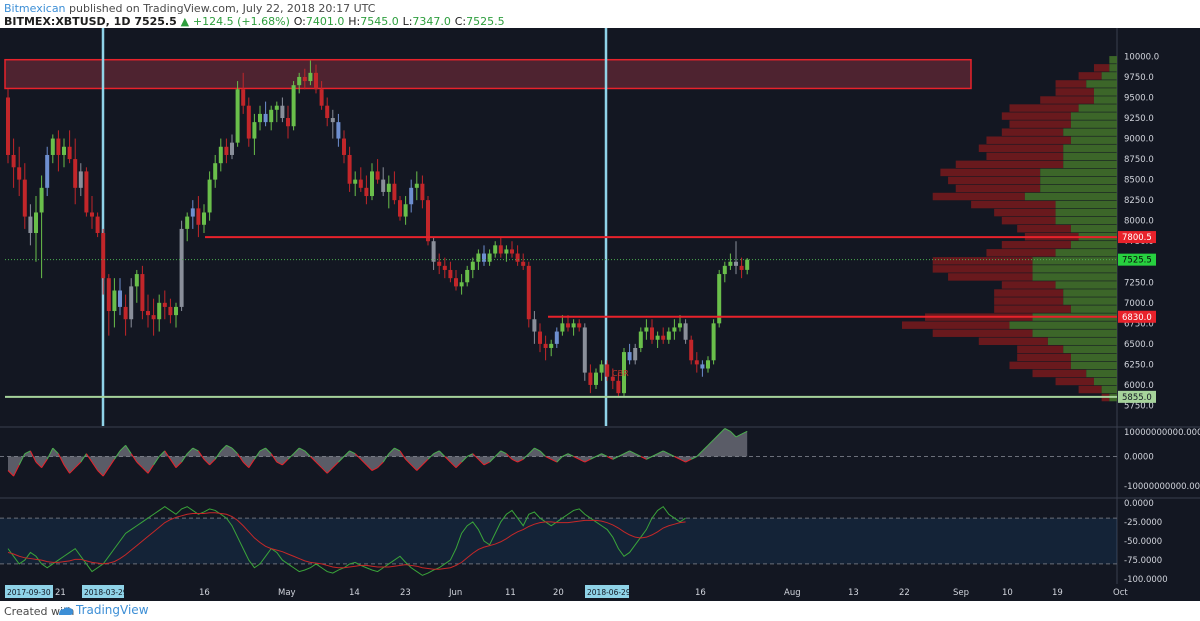 This screenshot has height=621, width=1200. I want to click on author-link: Bitmexican, so click(35, 8).